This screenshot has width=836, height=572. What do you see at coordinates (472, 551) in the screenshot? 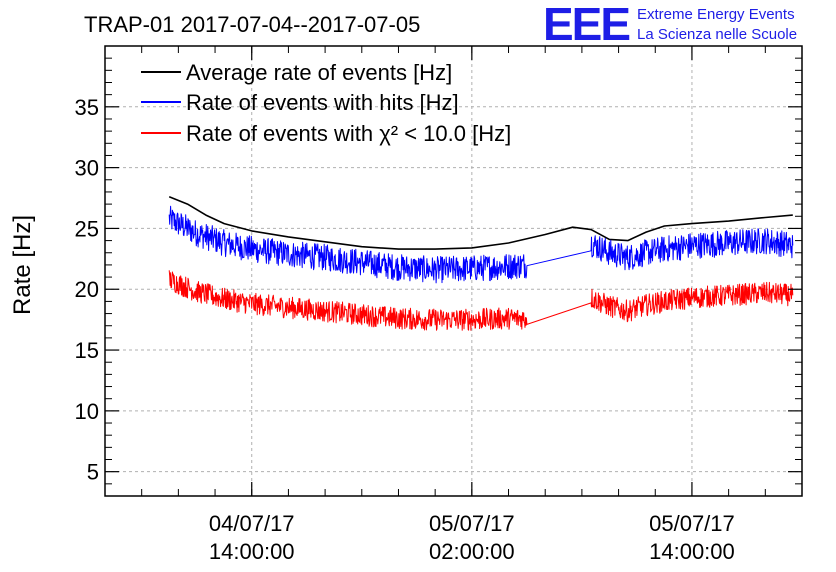
I see `x-tick-label-time: 02:00:00` at bounding box center [472, 551].